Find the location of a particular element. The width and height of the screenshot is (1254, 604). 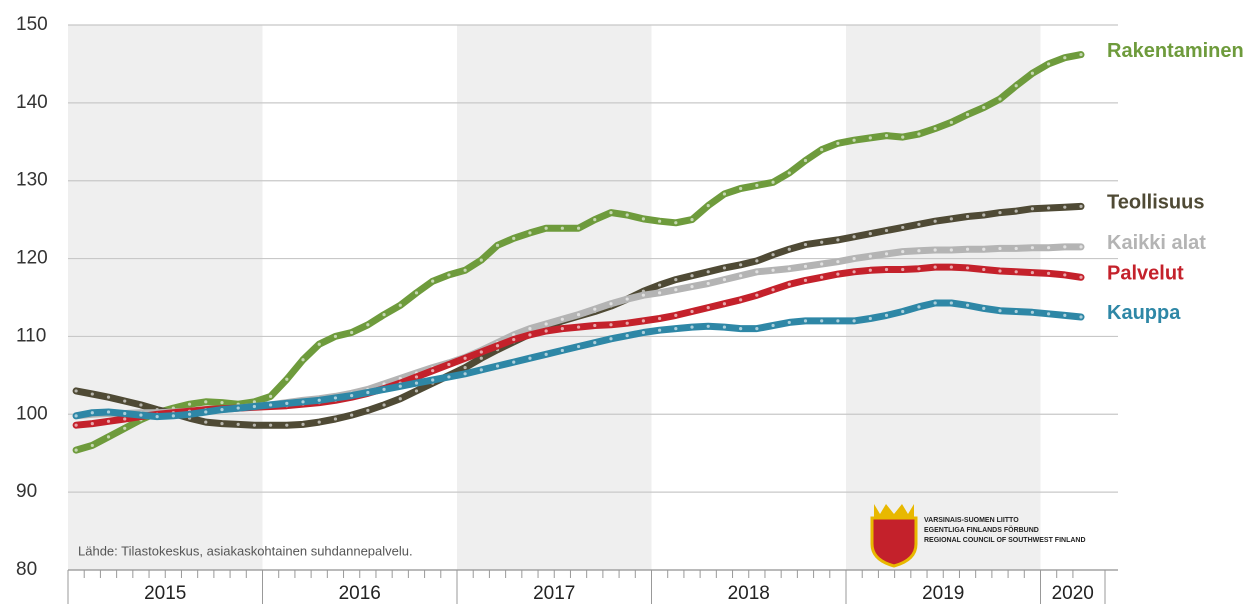

y-tick-label: 120 is located at coordinates (32, 258).